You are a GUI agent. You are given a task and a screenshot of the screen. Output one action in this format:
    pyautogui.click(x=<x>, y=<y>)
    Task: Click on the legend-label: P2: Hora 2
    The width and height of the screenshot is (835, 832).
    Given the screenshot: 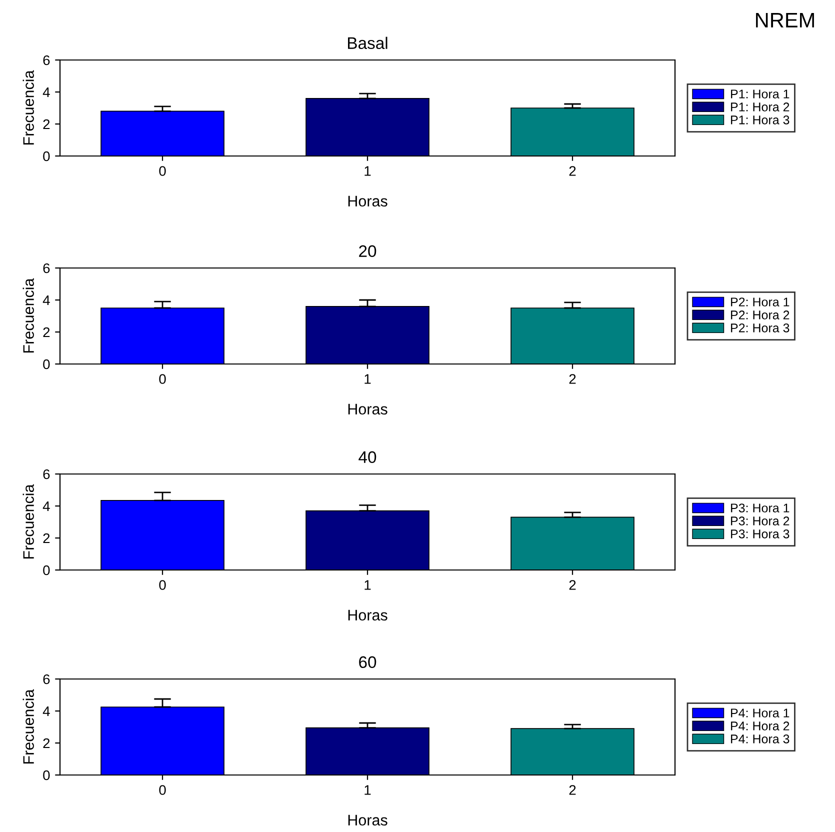 What is the action you would take?
    pyautogui.click(x=760, y=315)
    